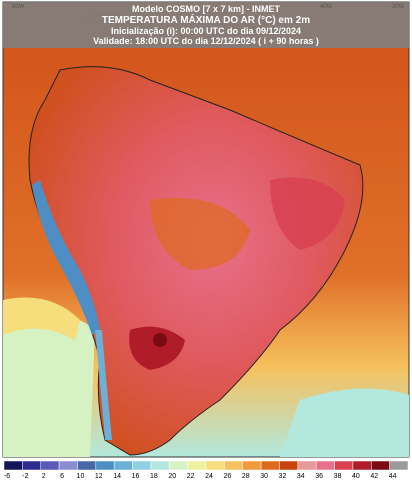  Describe the element at coordinates (356, 476) in the screenshot. I see `color-label: 40` at that location.